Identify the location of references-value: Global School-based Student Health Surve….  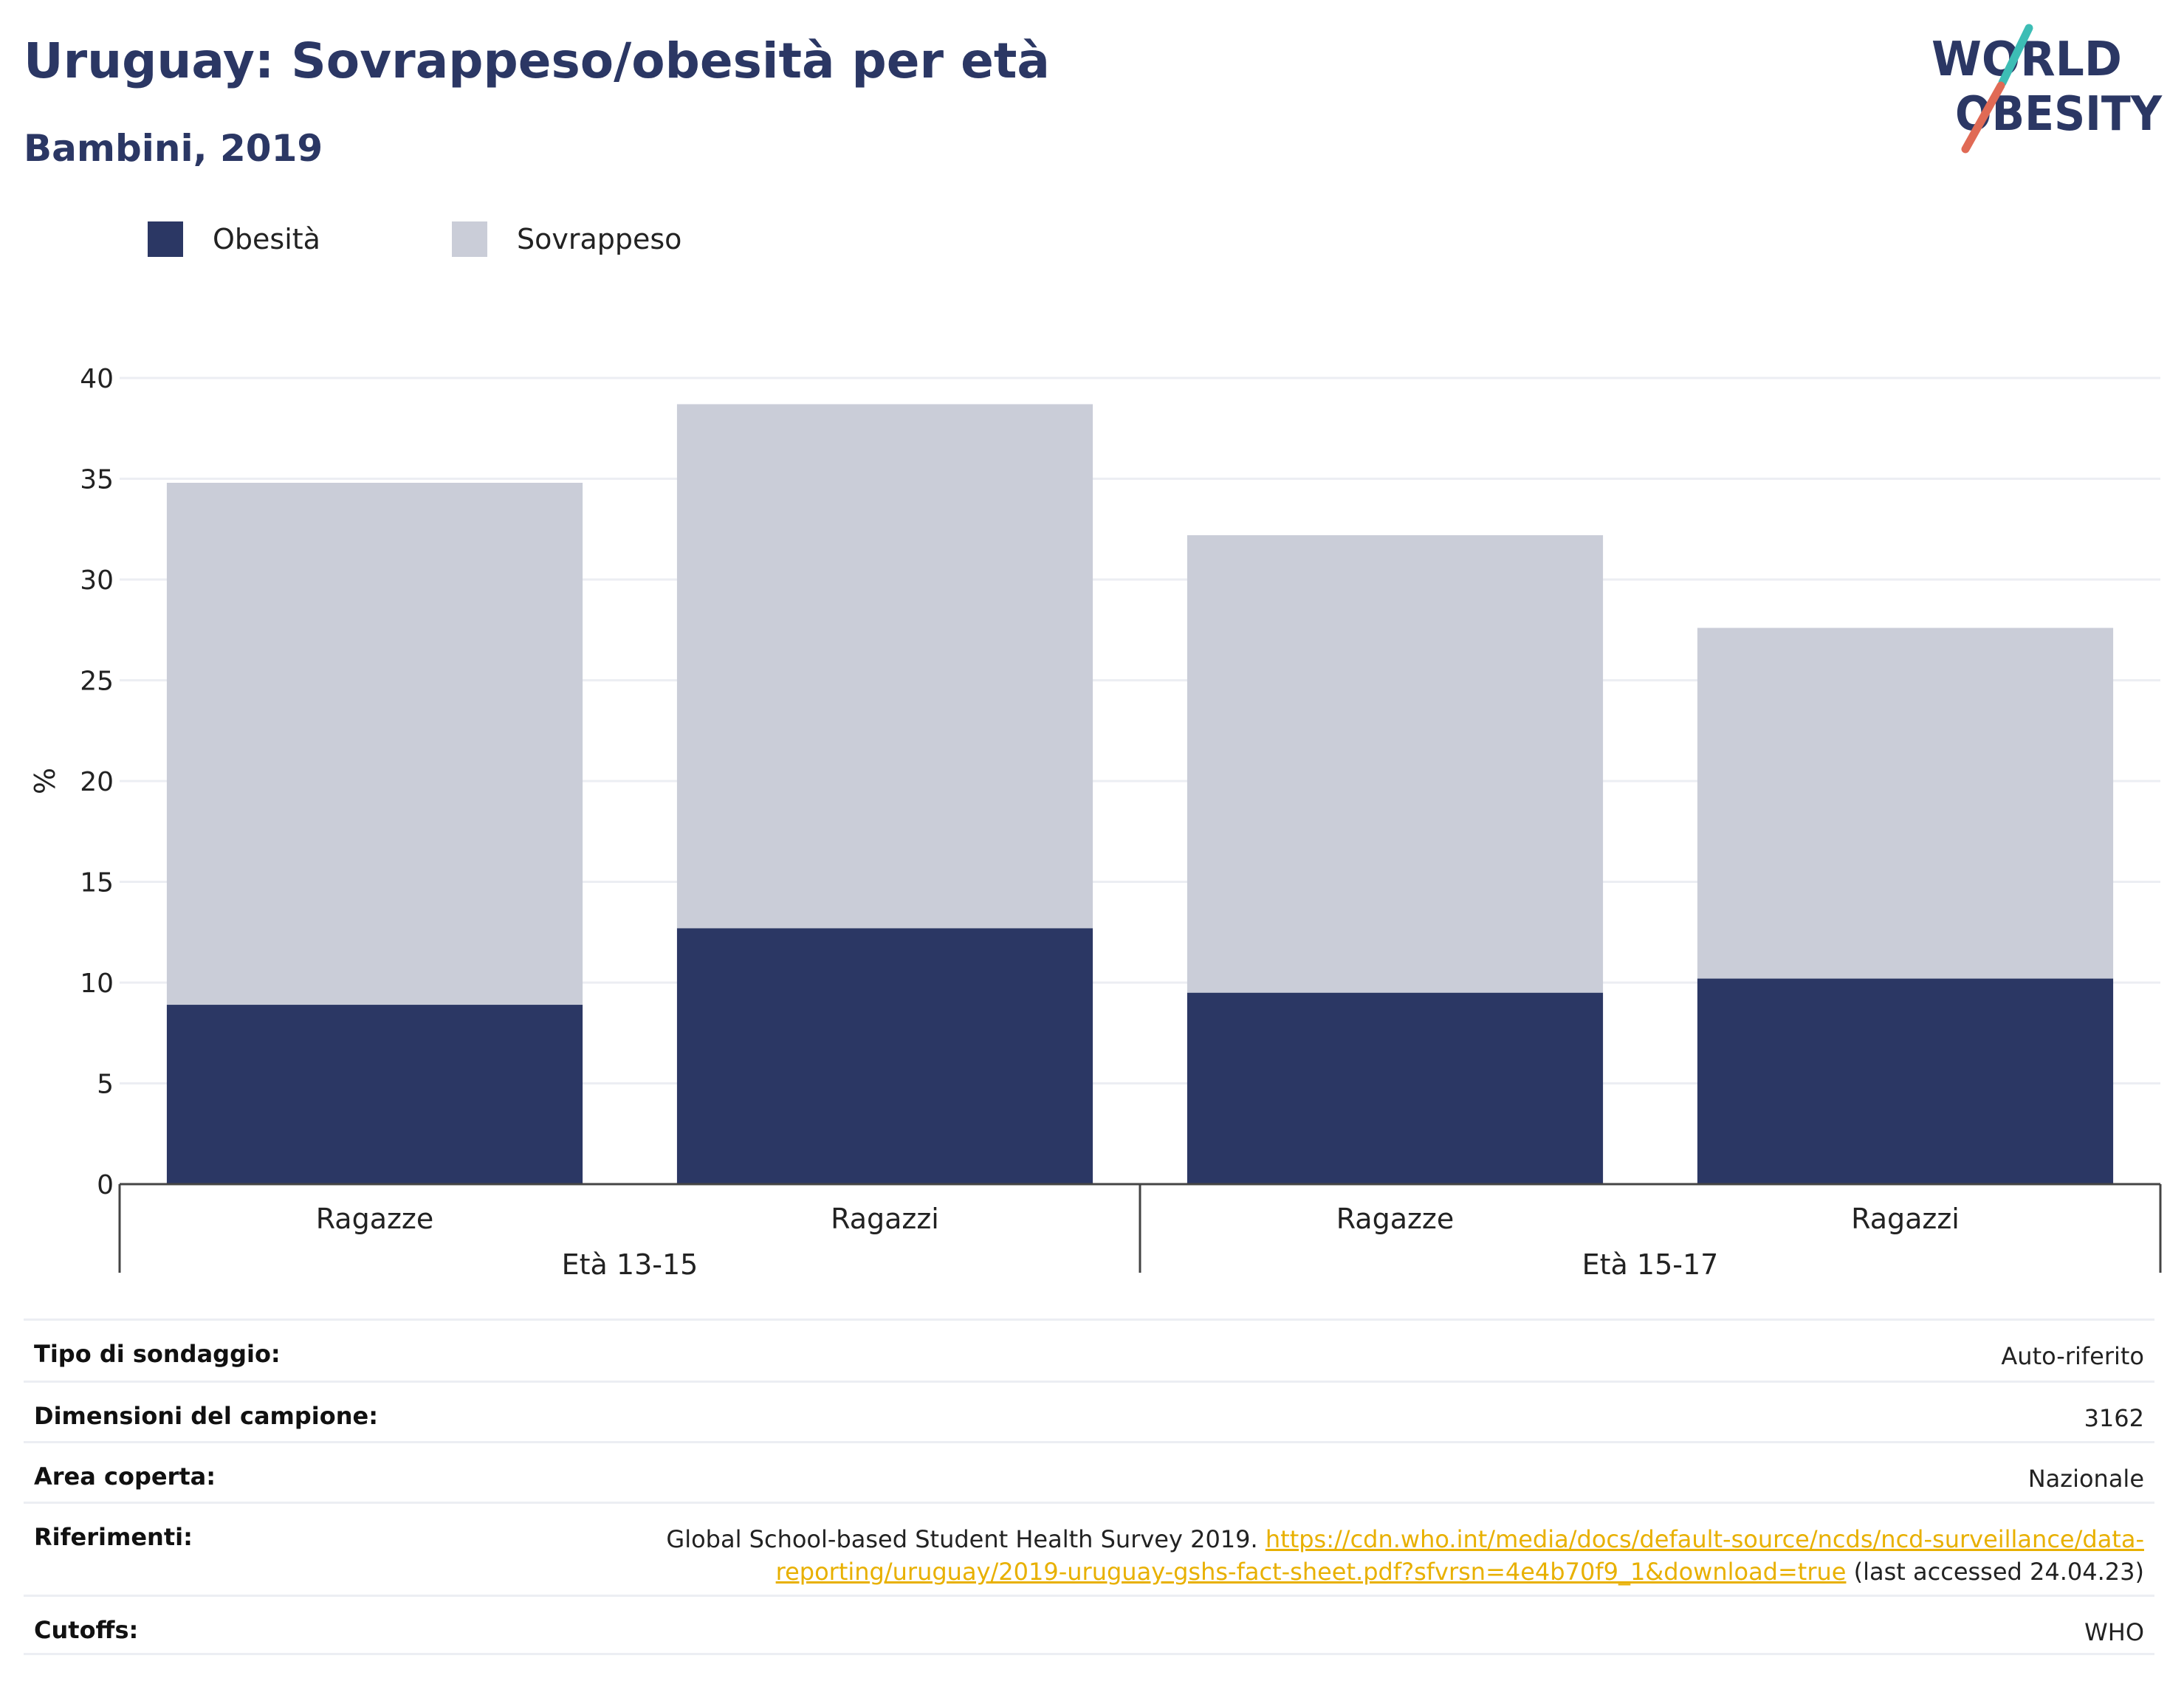
(1405, 1555).